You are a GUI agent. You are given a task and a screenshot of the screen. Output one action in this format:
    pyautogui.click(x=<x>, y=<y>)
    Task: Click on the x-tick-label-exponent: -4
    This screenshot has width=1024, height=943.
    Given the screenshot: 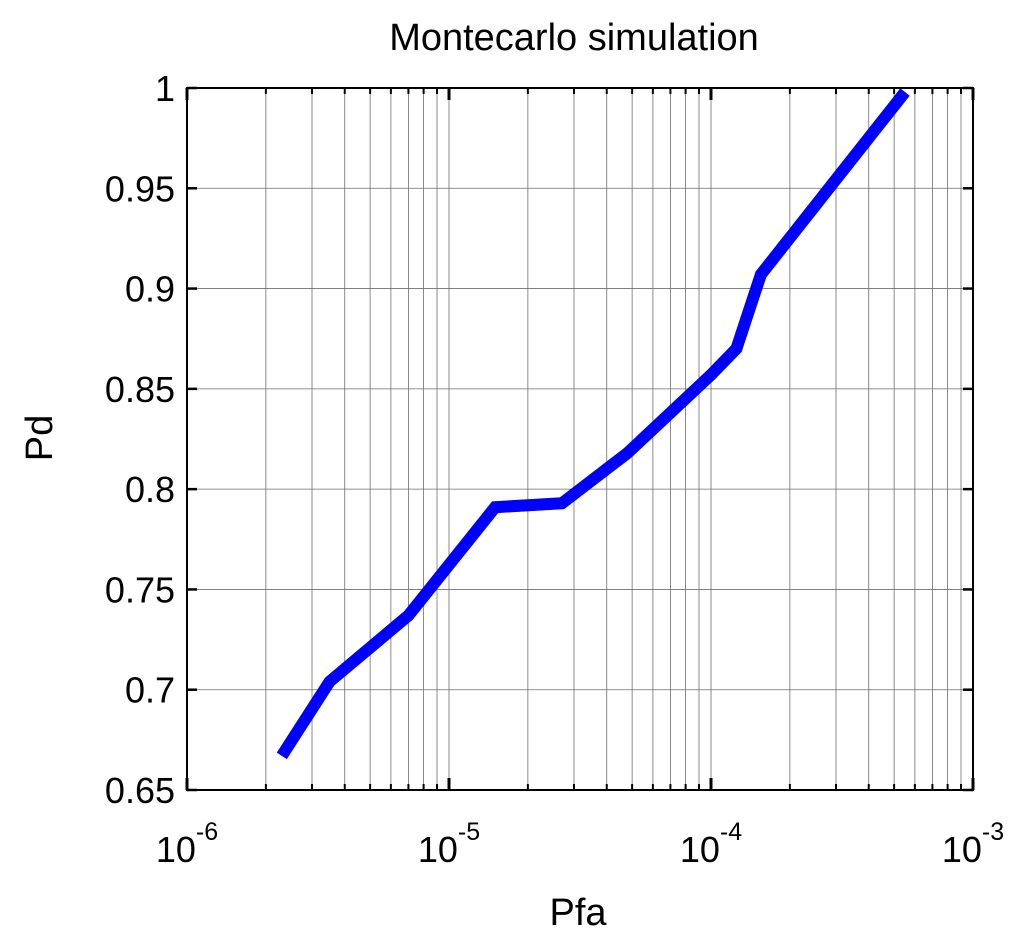 What is the action you would take?
    pyautogui.click(x=731, y=832)
    